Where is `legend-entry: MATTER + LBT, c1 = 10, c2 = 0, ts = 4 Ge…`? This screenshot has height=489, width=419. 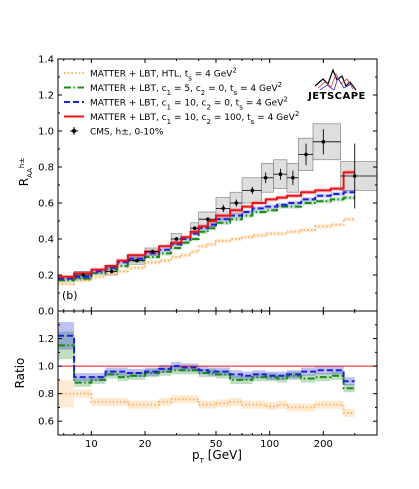
legend-entry: MATTER + LBT, c1 = 10, c2 = 0, ts = 4 Ge… is located at coordinates (189, 104).